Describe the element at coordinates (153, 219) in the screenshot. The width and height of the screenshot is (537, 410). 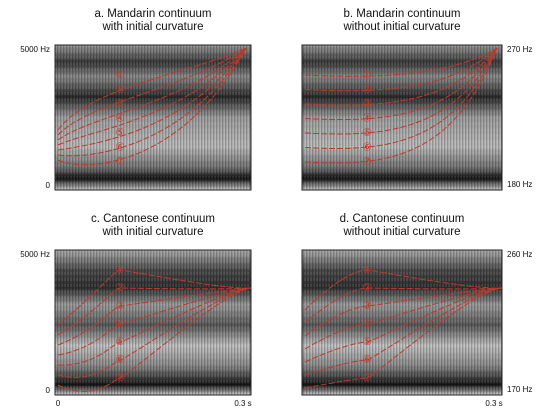
I see `panel-title: c. Cantonese continuum` at that location.